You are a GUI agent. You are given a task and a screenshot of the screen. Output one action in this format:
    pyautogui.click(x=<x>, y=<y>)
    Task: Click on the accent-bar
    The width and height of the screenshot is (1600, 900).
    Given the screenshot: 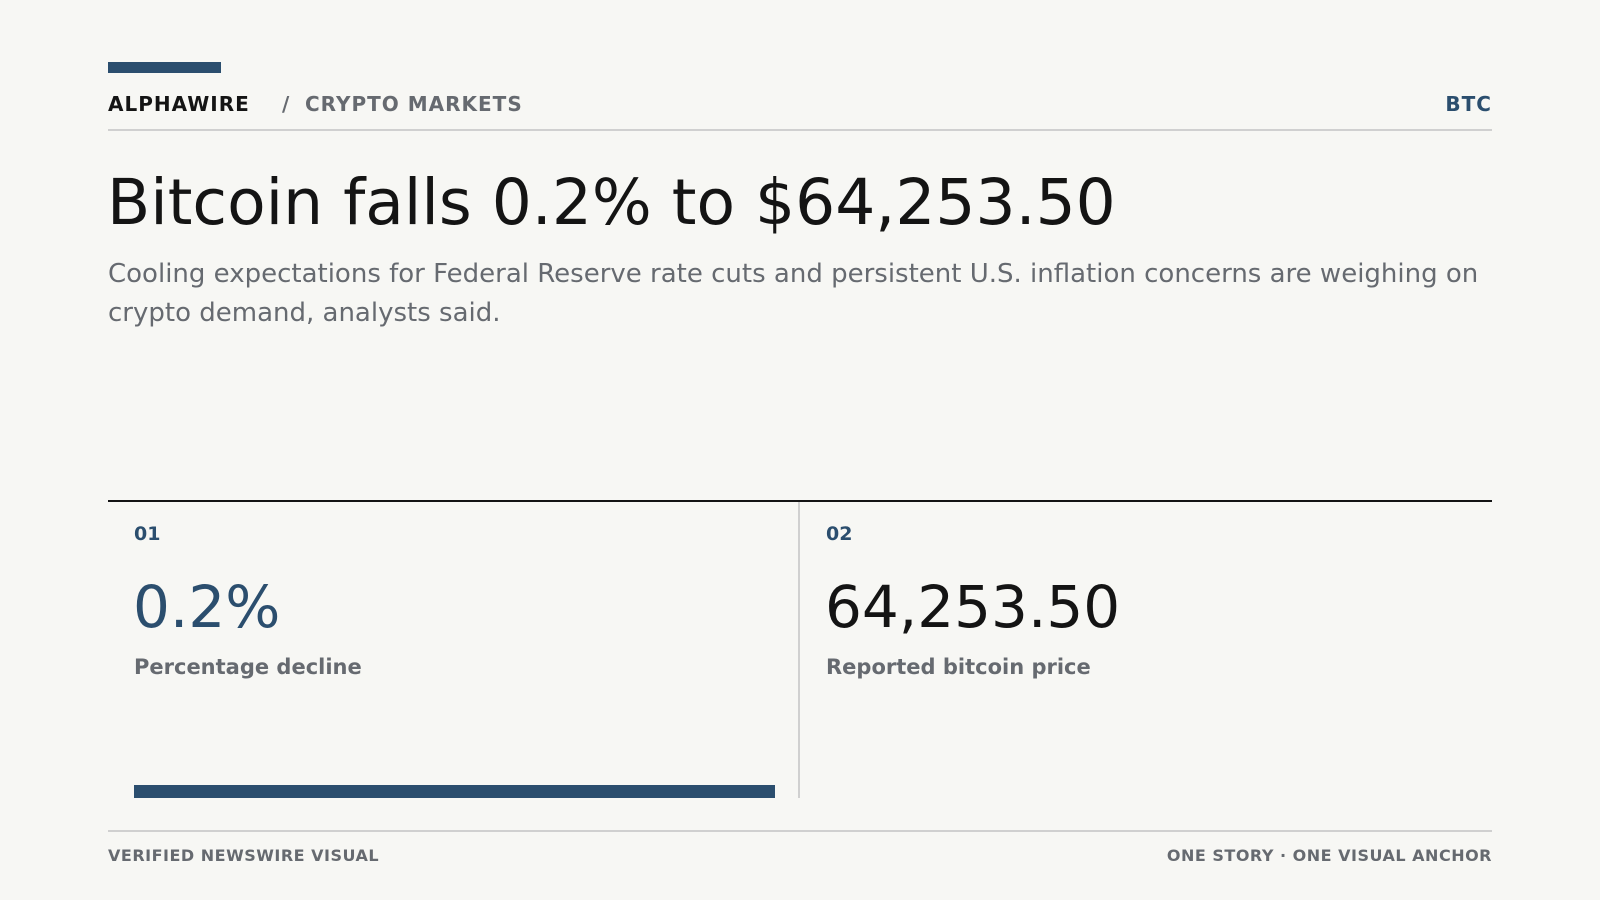 What is the action you would take?
    pyautogui.click(x=164, y=67)
    